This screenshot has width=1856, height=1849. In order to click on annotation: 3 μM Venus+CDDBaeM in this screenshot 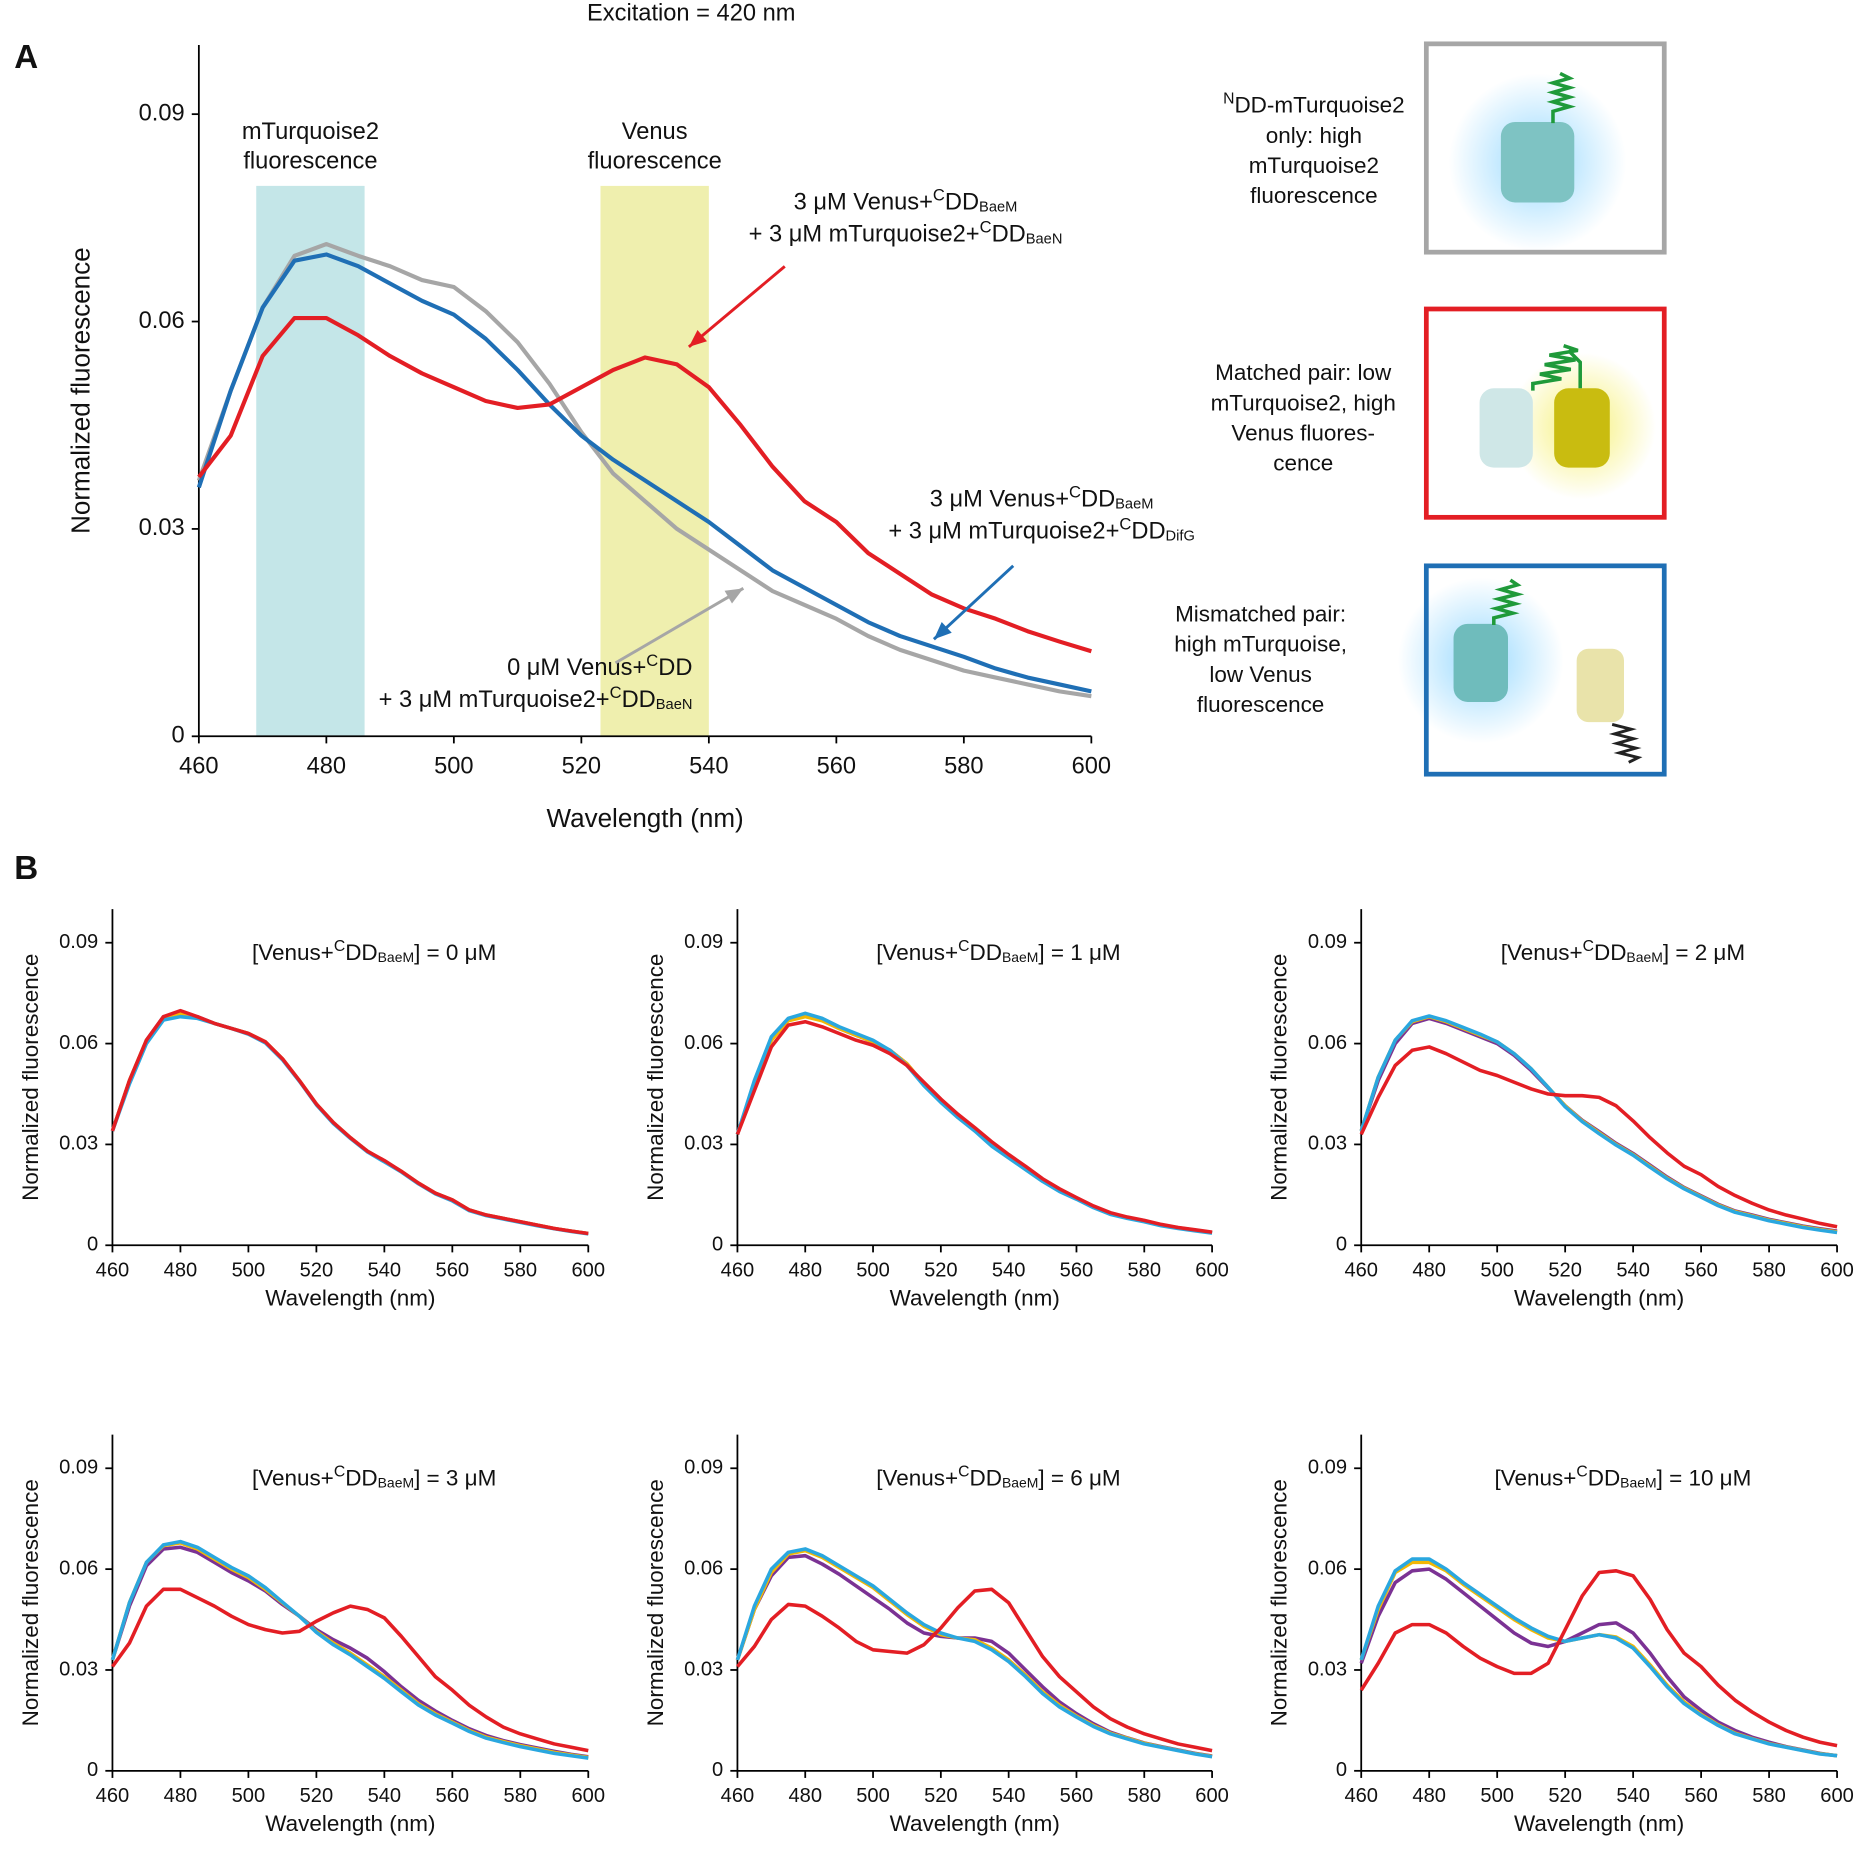, I will do `click(906, 200)`.